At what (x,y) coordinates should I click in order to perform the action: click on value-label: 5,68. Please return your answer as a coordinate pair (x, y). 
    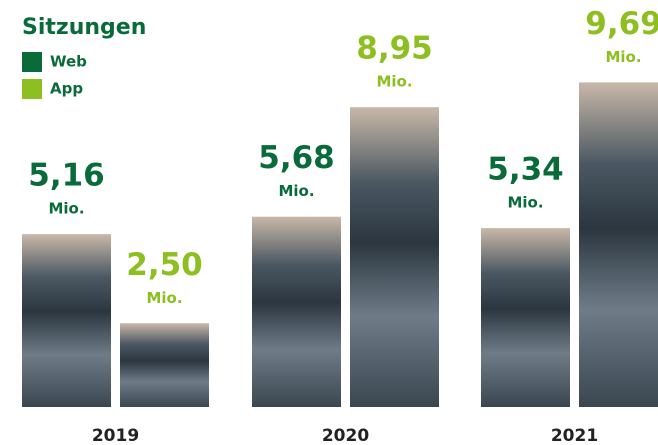
    Looking at the image, I should click on (296, 158).